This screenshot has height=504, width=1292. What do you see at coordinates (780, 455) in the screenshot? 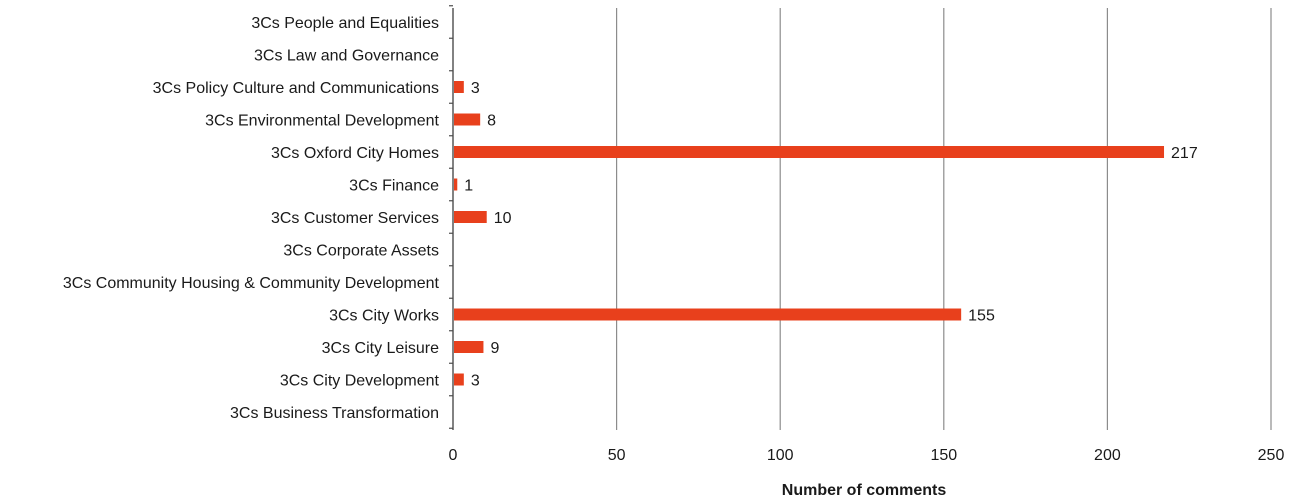
I see `x-tick-label: 100` at bounding box center [780, 455].